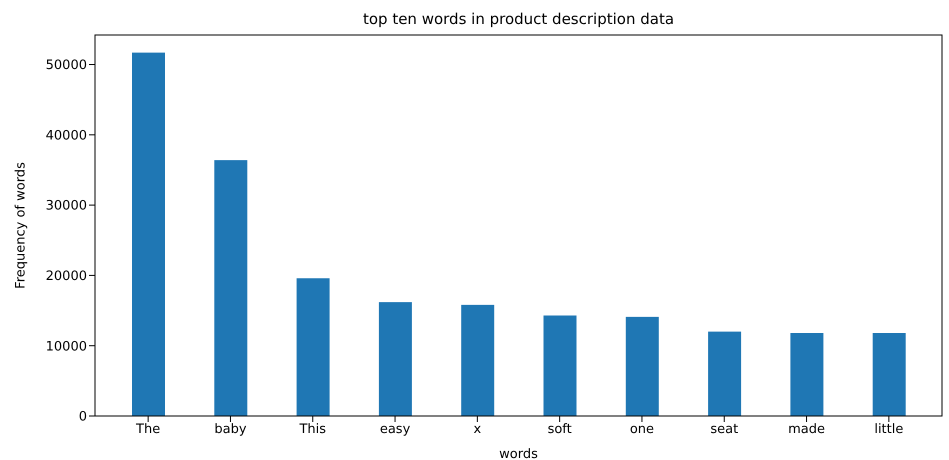  Describe the element at coordinates (82, 417) in the screenshot. I see `y-tick-label: 0` at that location.